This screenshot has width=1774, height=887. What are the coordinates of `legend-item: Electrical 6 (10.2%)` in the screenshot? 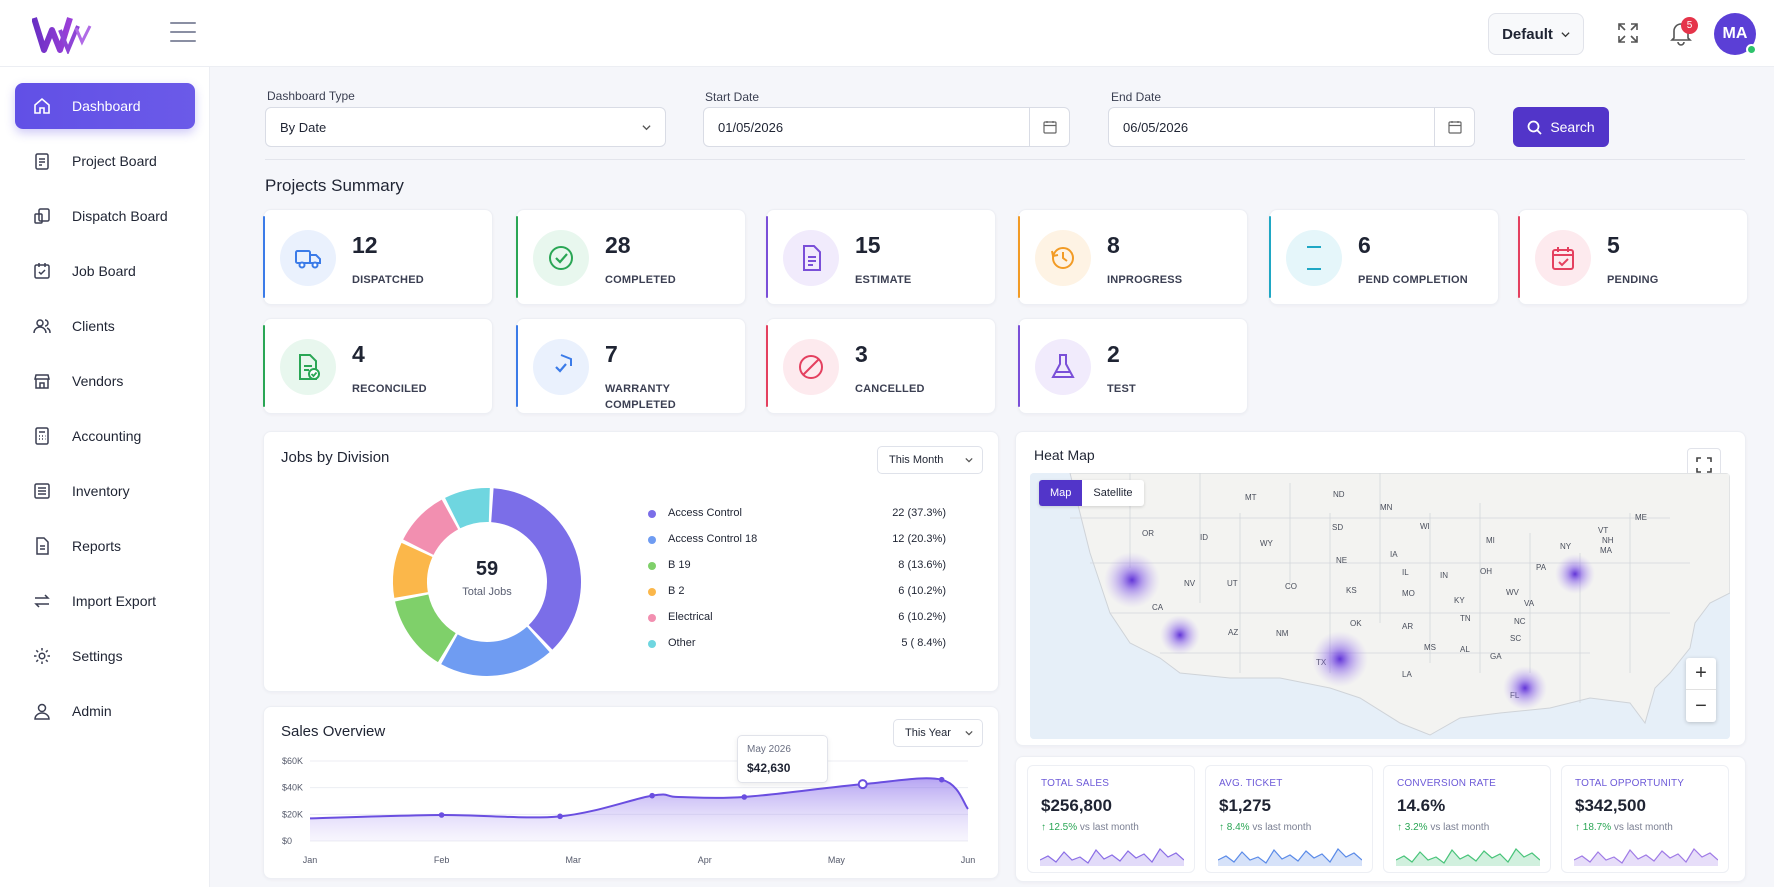 It's located at (797, 618).